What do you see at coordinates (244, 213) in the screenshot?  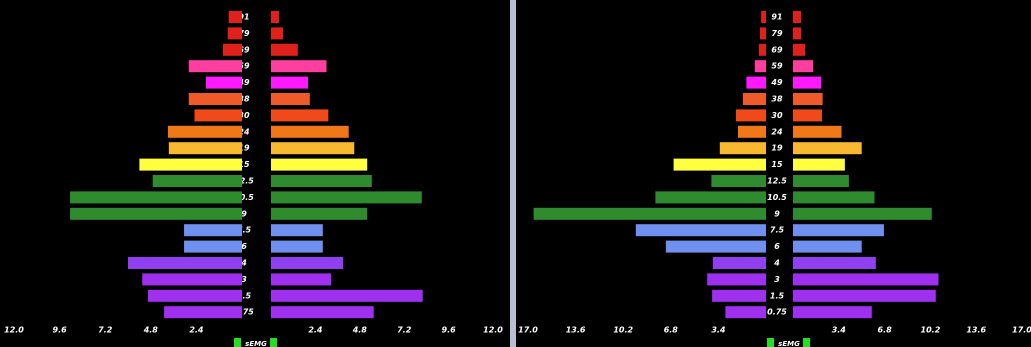 I see `category-label: 9` at bounding box center [244, 213].